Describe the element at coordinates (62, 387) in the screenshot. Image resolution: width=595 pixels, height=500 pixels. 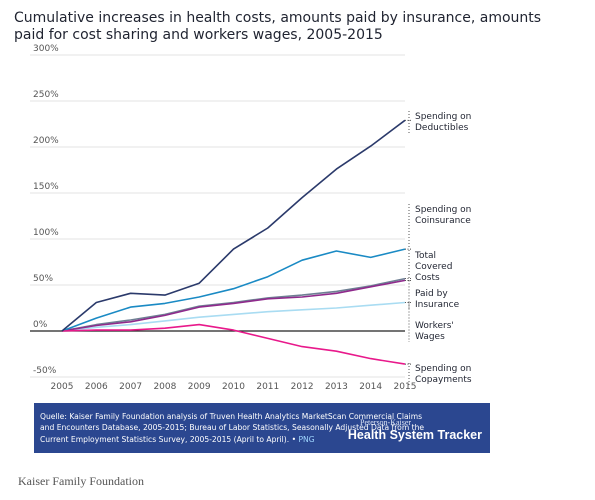
I see `x-tick-label: 2005` at that location.